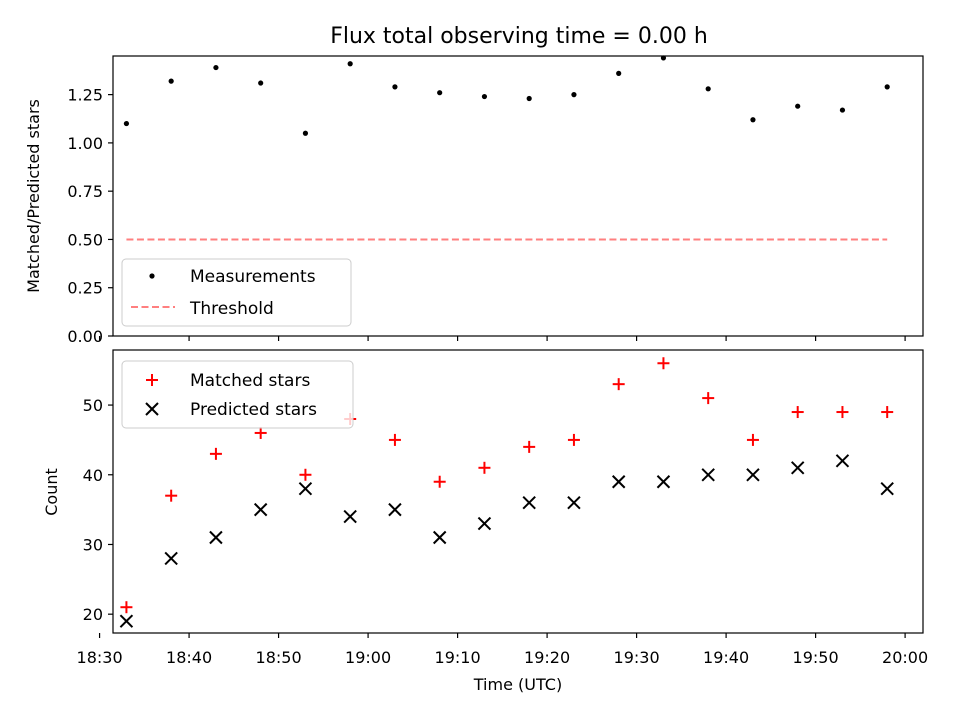  I want to click on bottom-legend: Matched stars Predicted stars, so click(237, 394).